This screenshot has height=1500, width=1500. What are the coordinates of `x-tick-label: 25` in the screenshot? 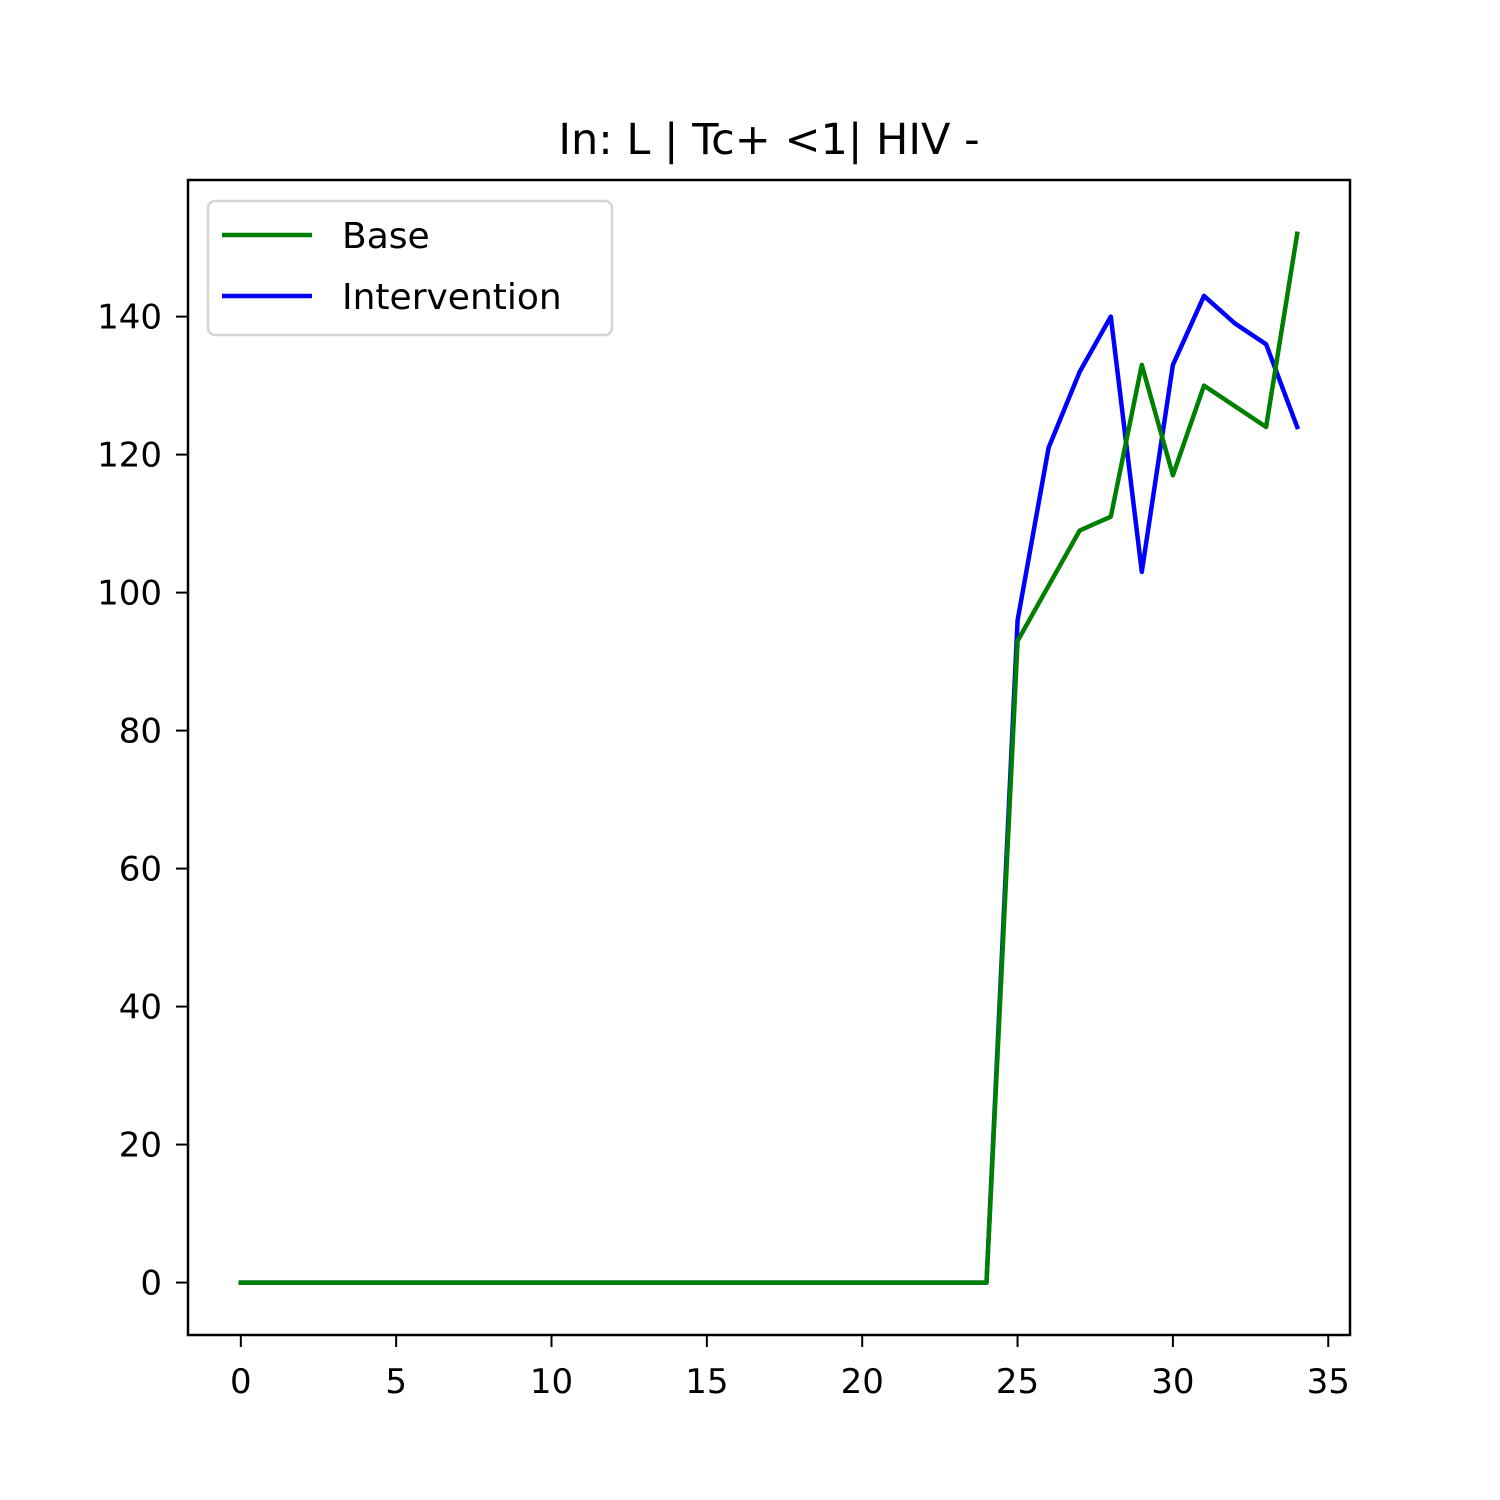 It's located at (1017, 1382).